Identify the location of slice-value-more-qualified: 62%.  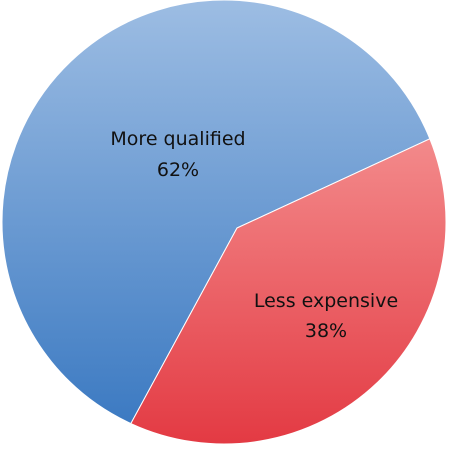
(178, 170).